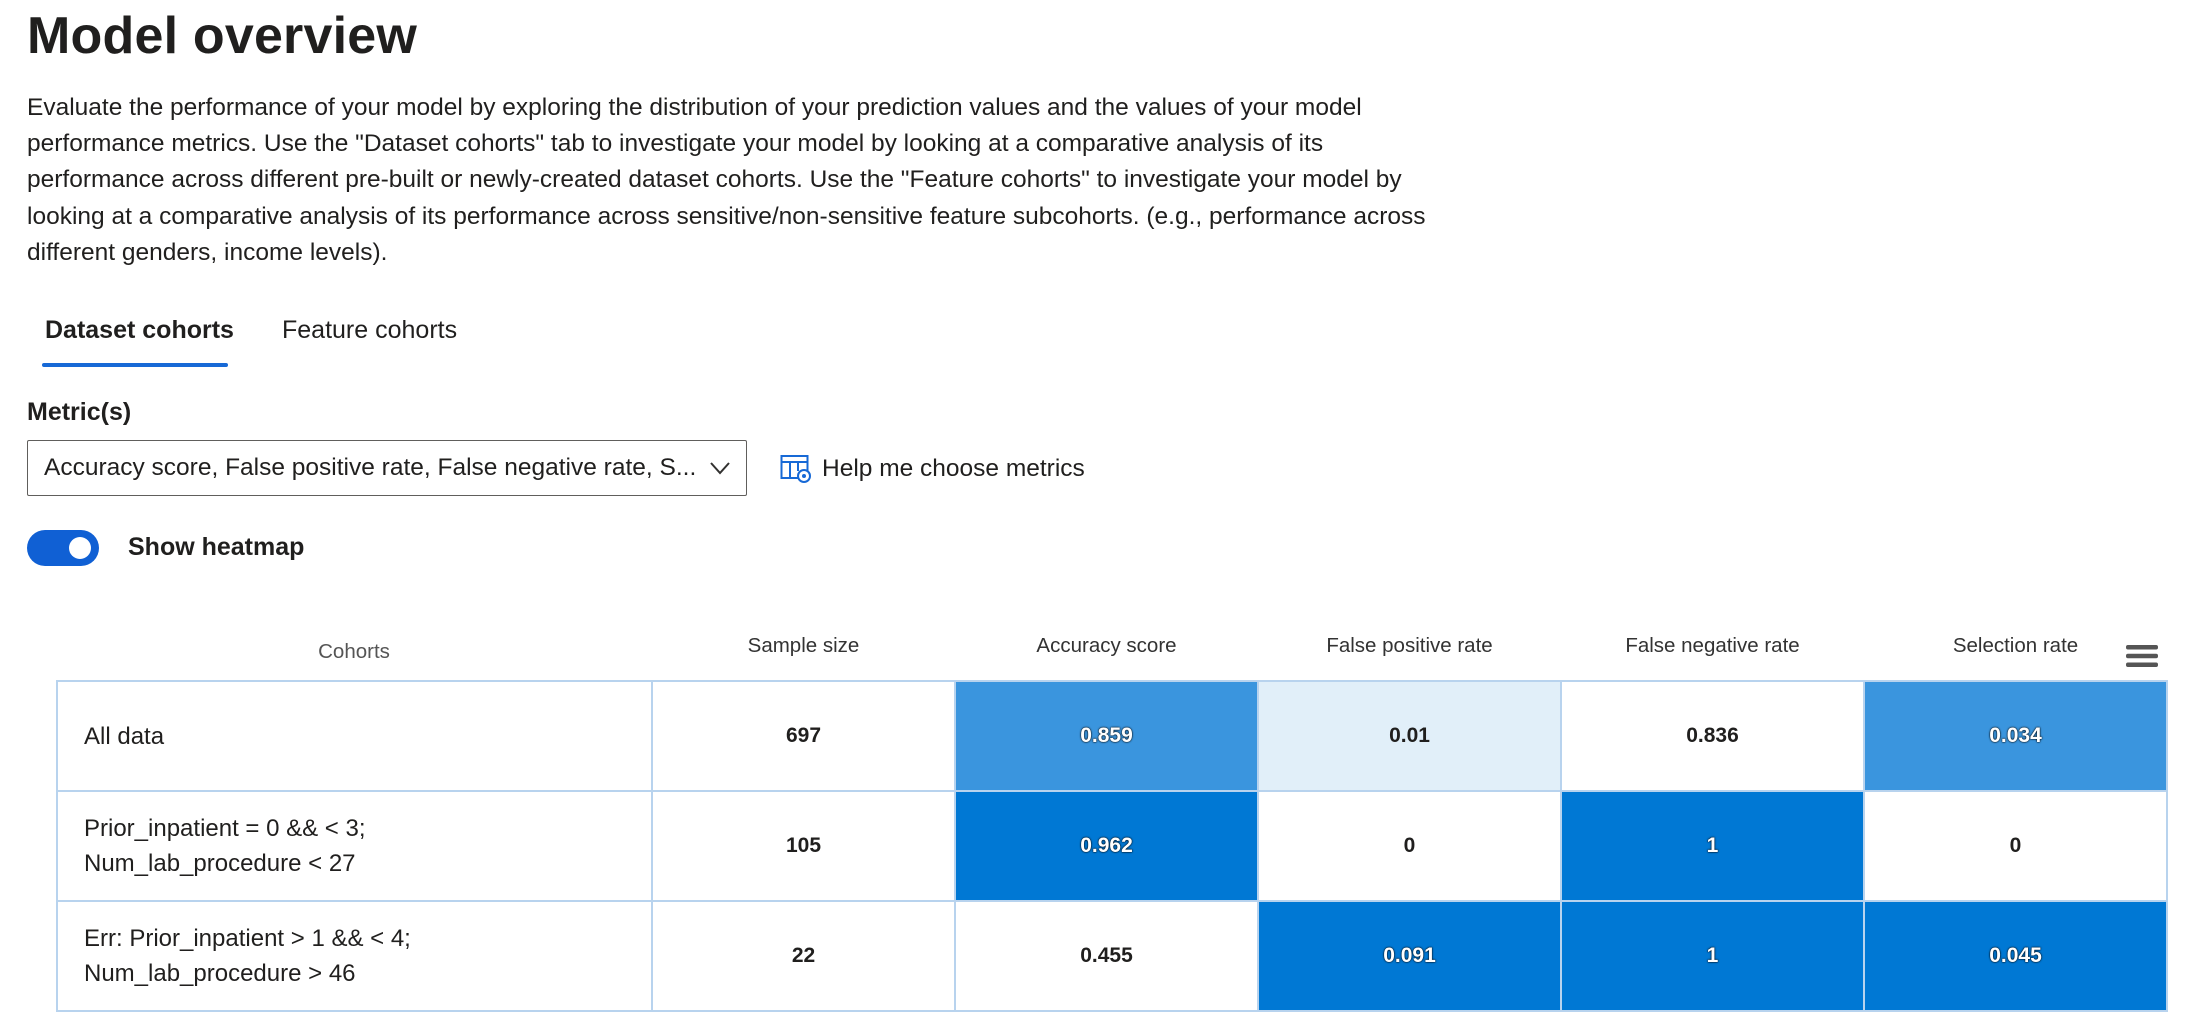 The height and width of the screenshot is (1023, 2190). What do you see at coordinates (2142, 656) in the screenshot?
I see `hamburger-menu-icon` at bounding box center [2142, 656].